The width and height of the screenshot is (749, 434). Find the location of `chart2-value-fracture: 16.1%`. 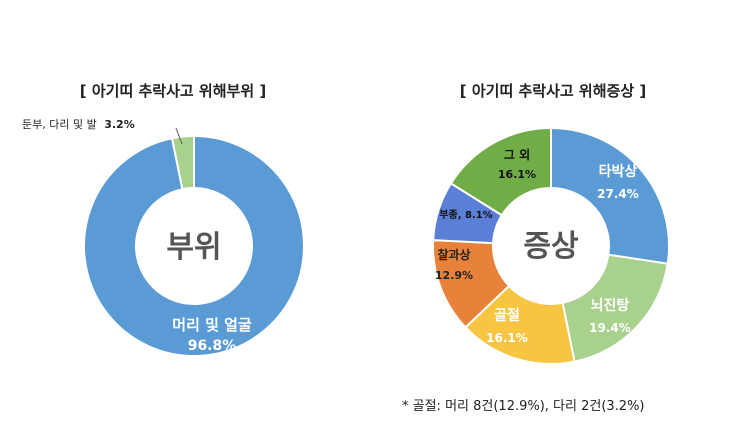

chart2-value-fracture: 16.1% is located at coordinates (507, 338).